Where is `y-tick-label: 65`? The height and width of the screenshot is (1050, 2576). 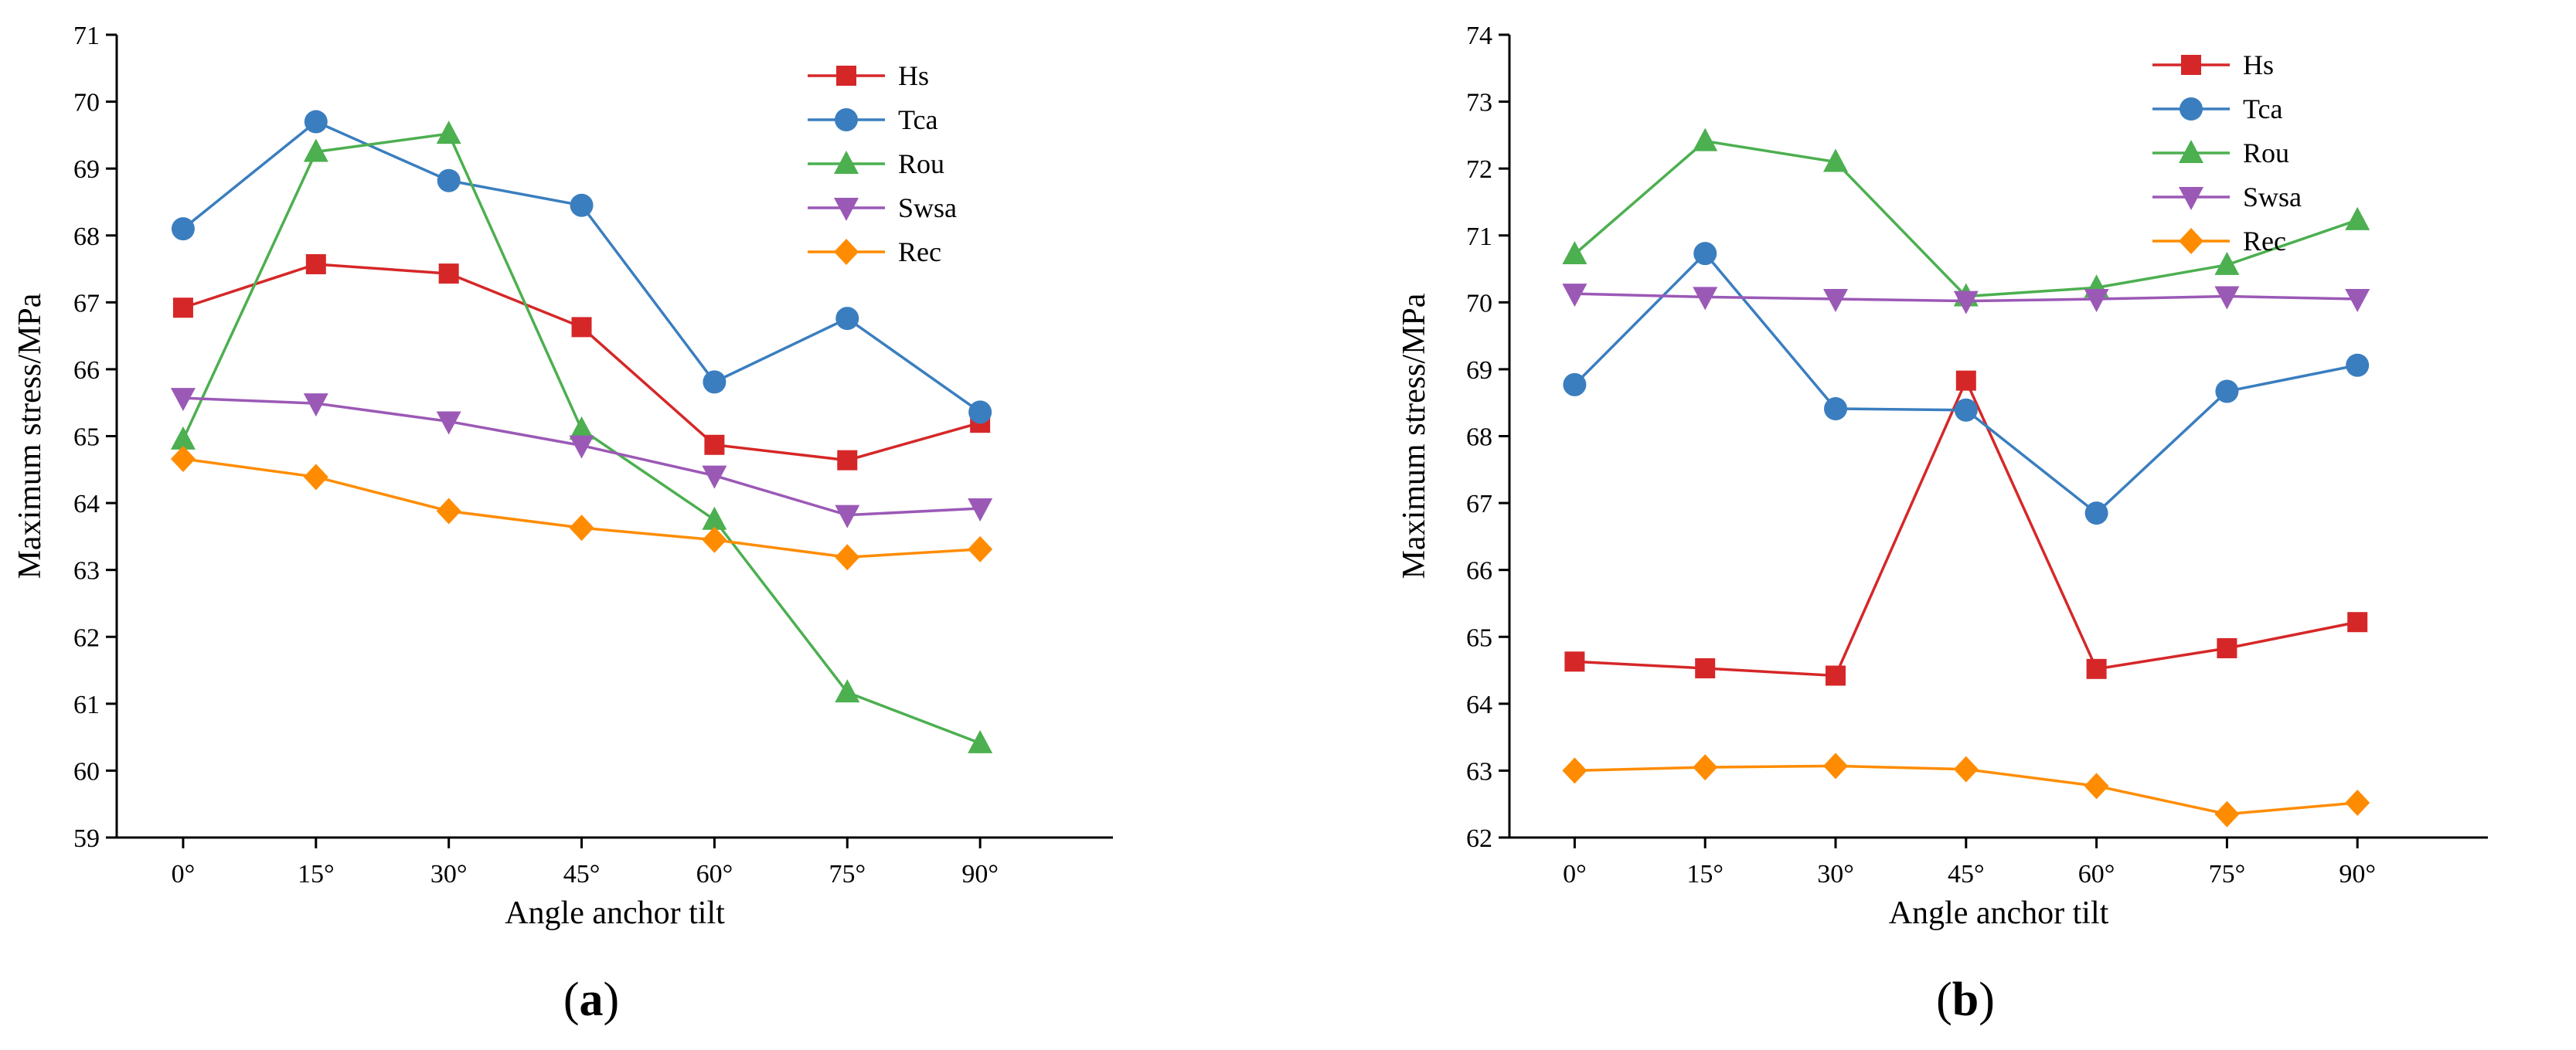 y-tick-label: 65 is located at coordinates (86, 437).